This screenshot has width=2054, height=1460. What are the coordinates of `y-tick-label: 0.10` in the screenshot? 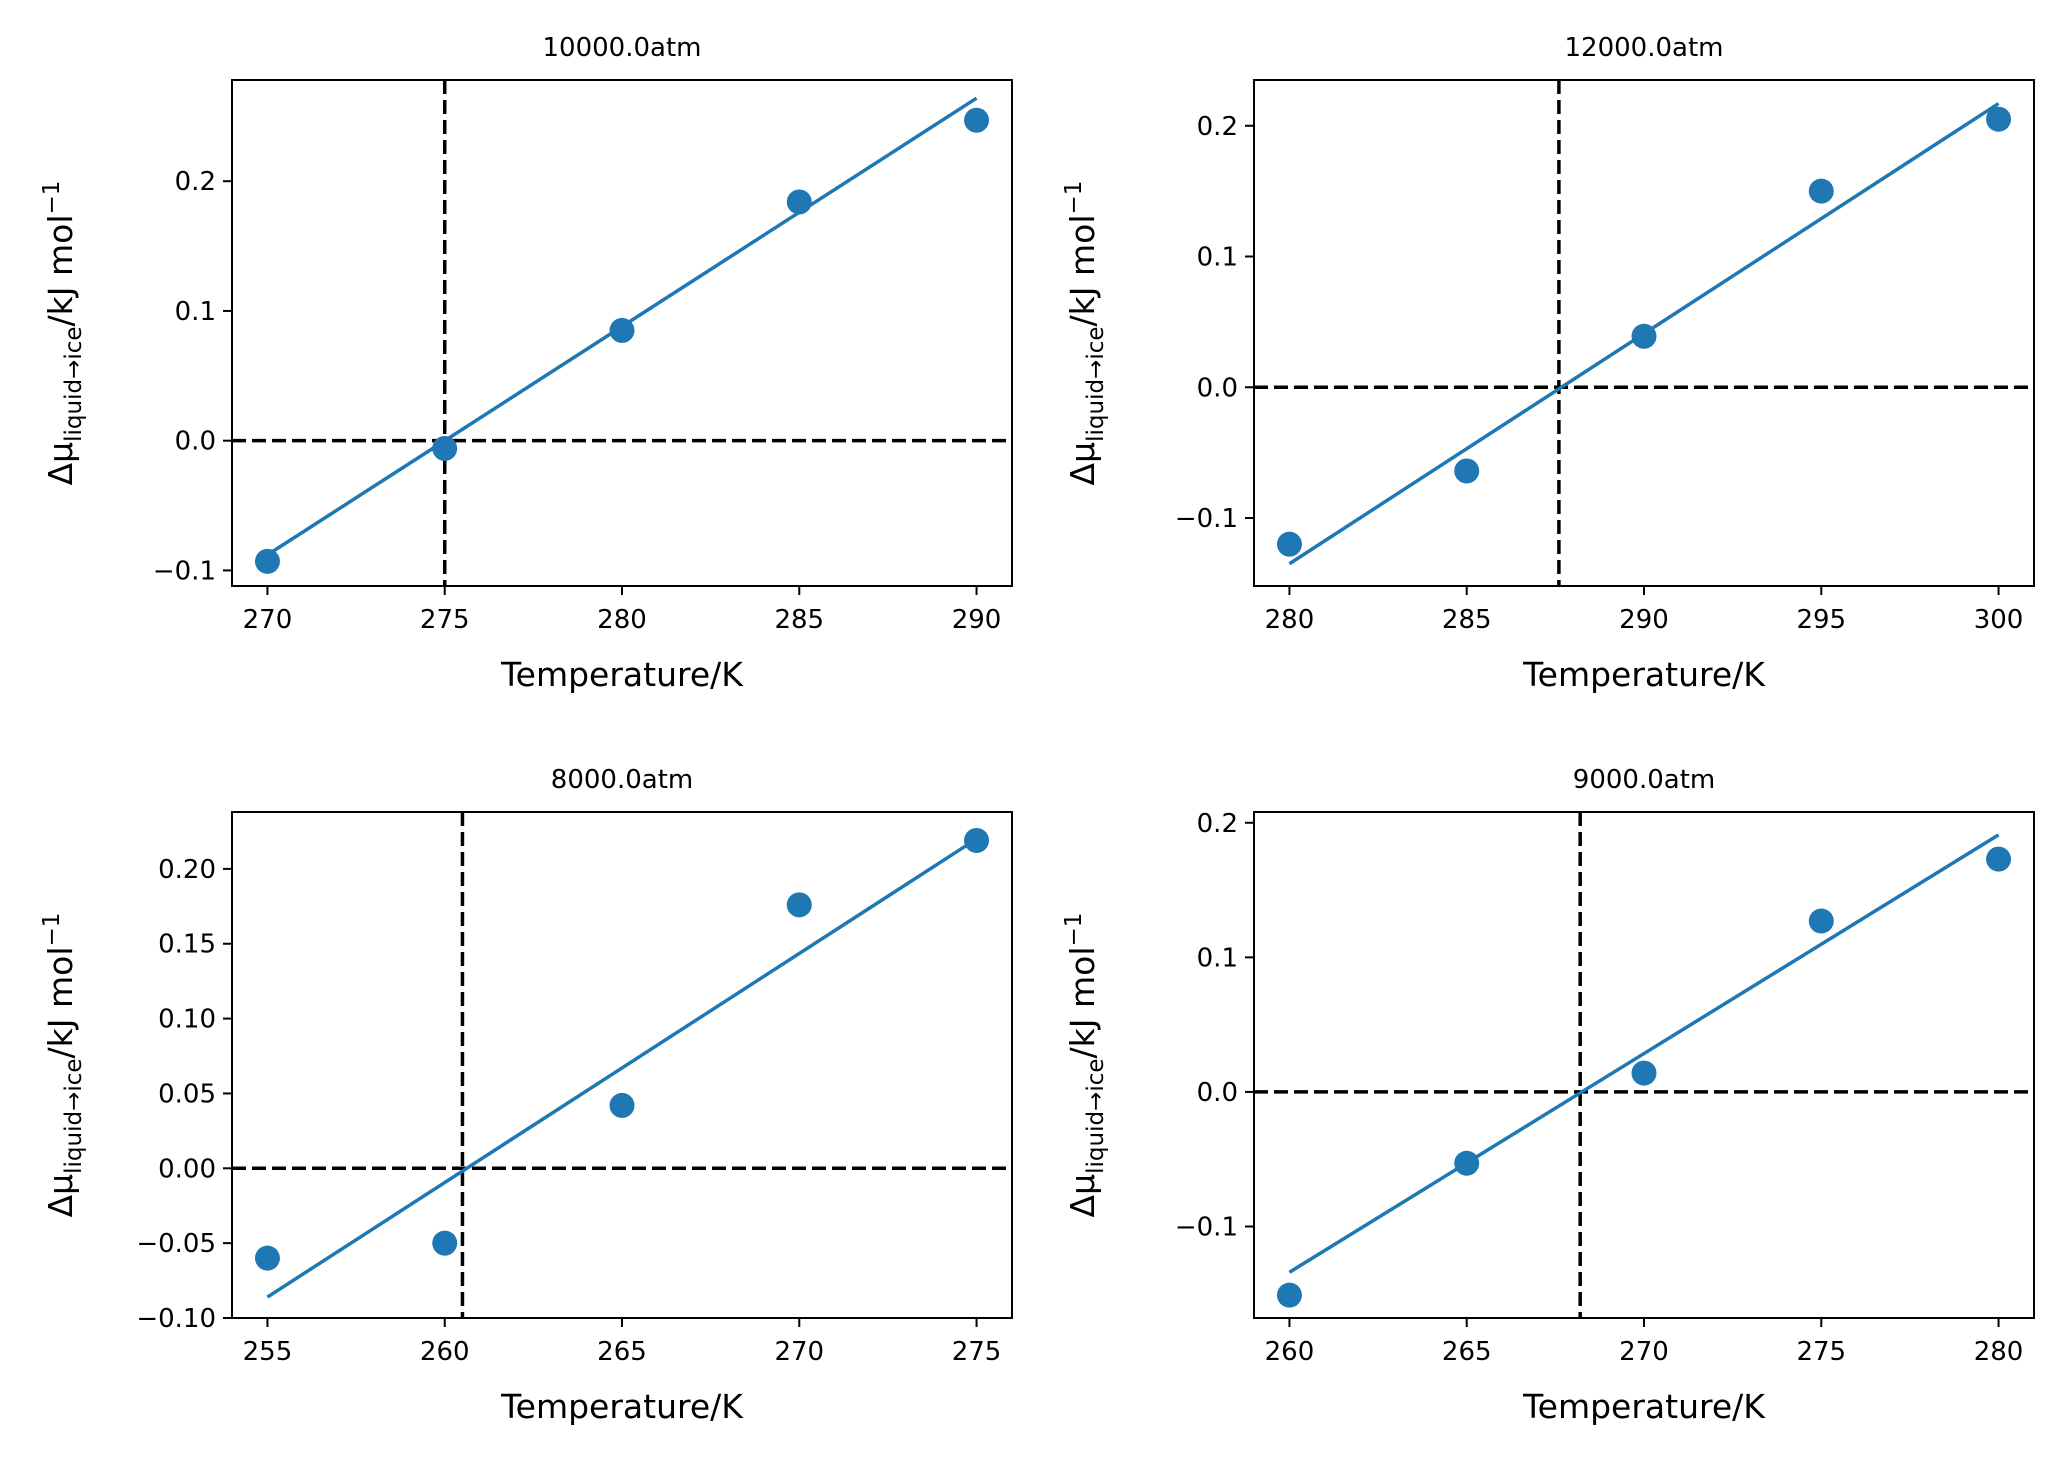 It's located at (187, 1020).